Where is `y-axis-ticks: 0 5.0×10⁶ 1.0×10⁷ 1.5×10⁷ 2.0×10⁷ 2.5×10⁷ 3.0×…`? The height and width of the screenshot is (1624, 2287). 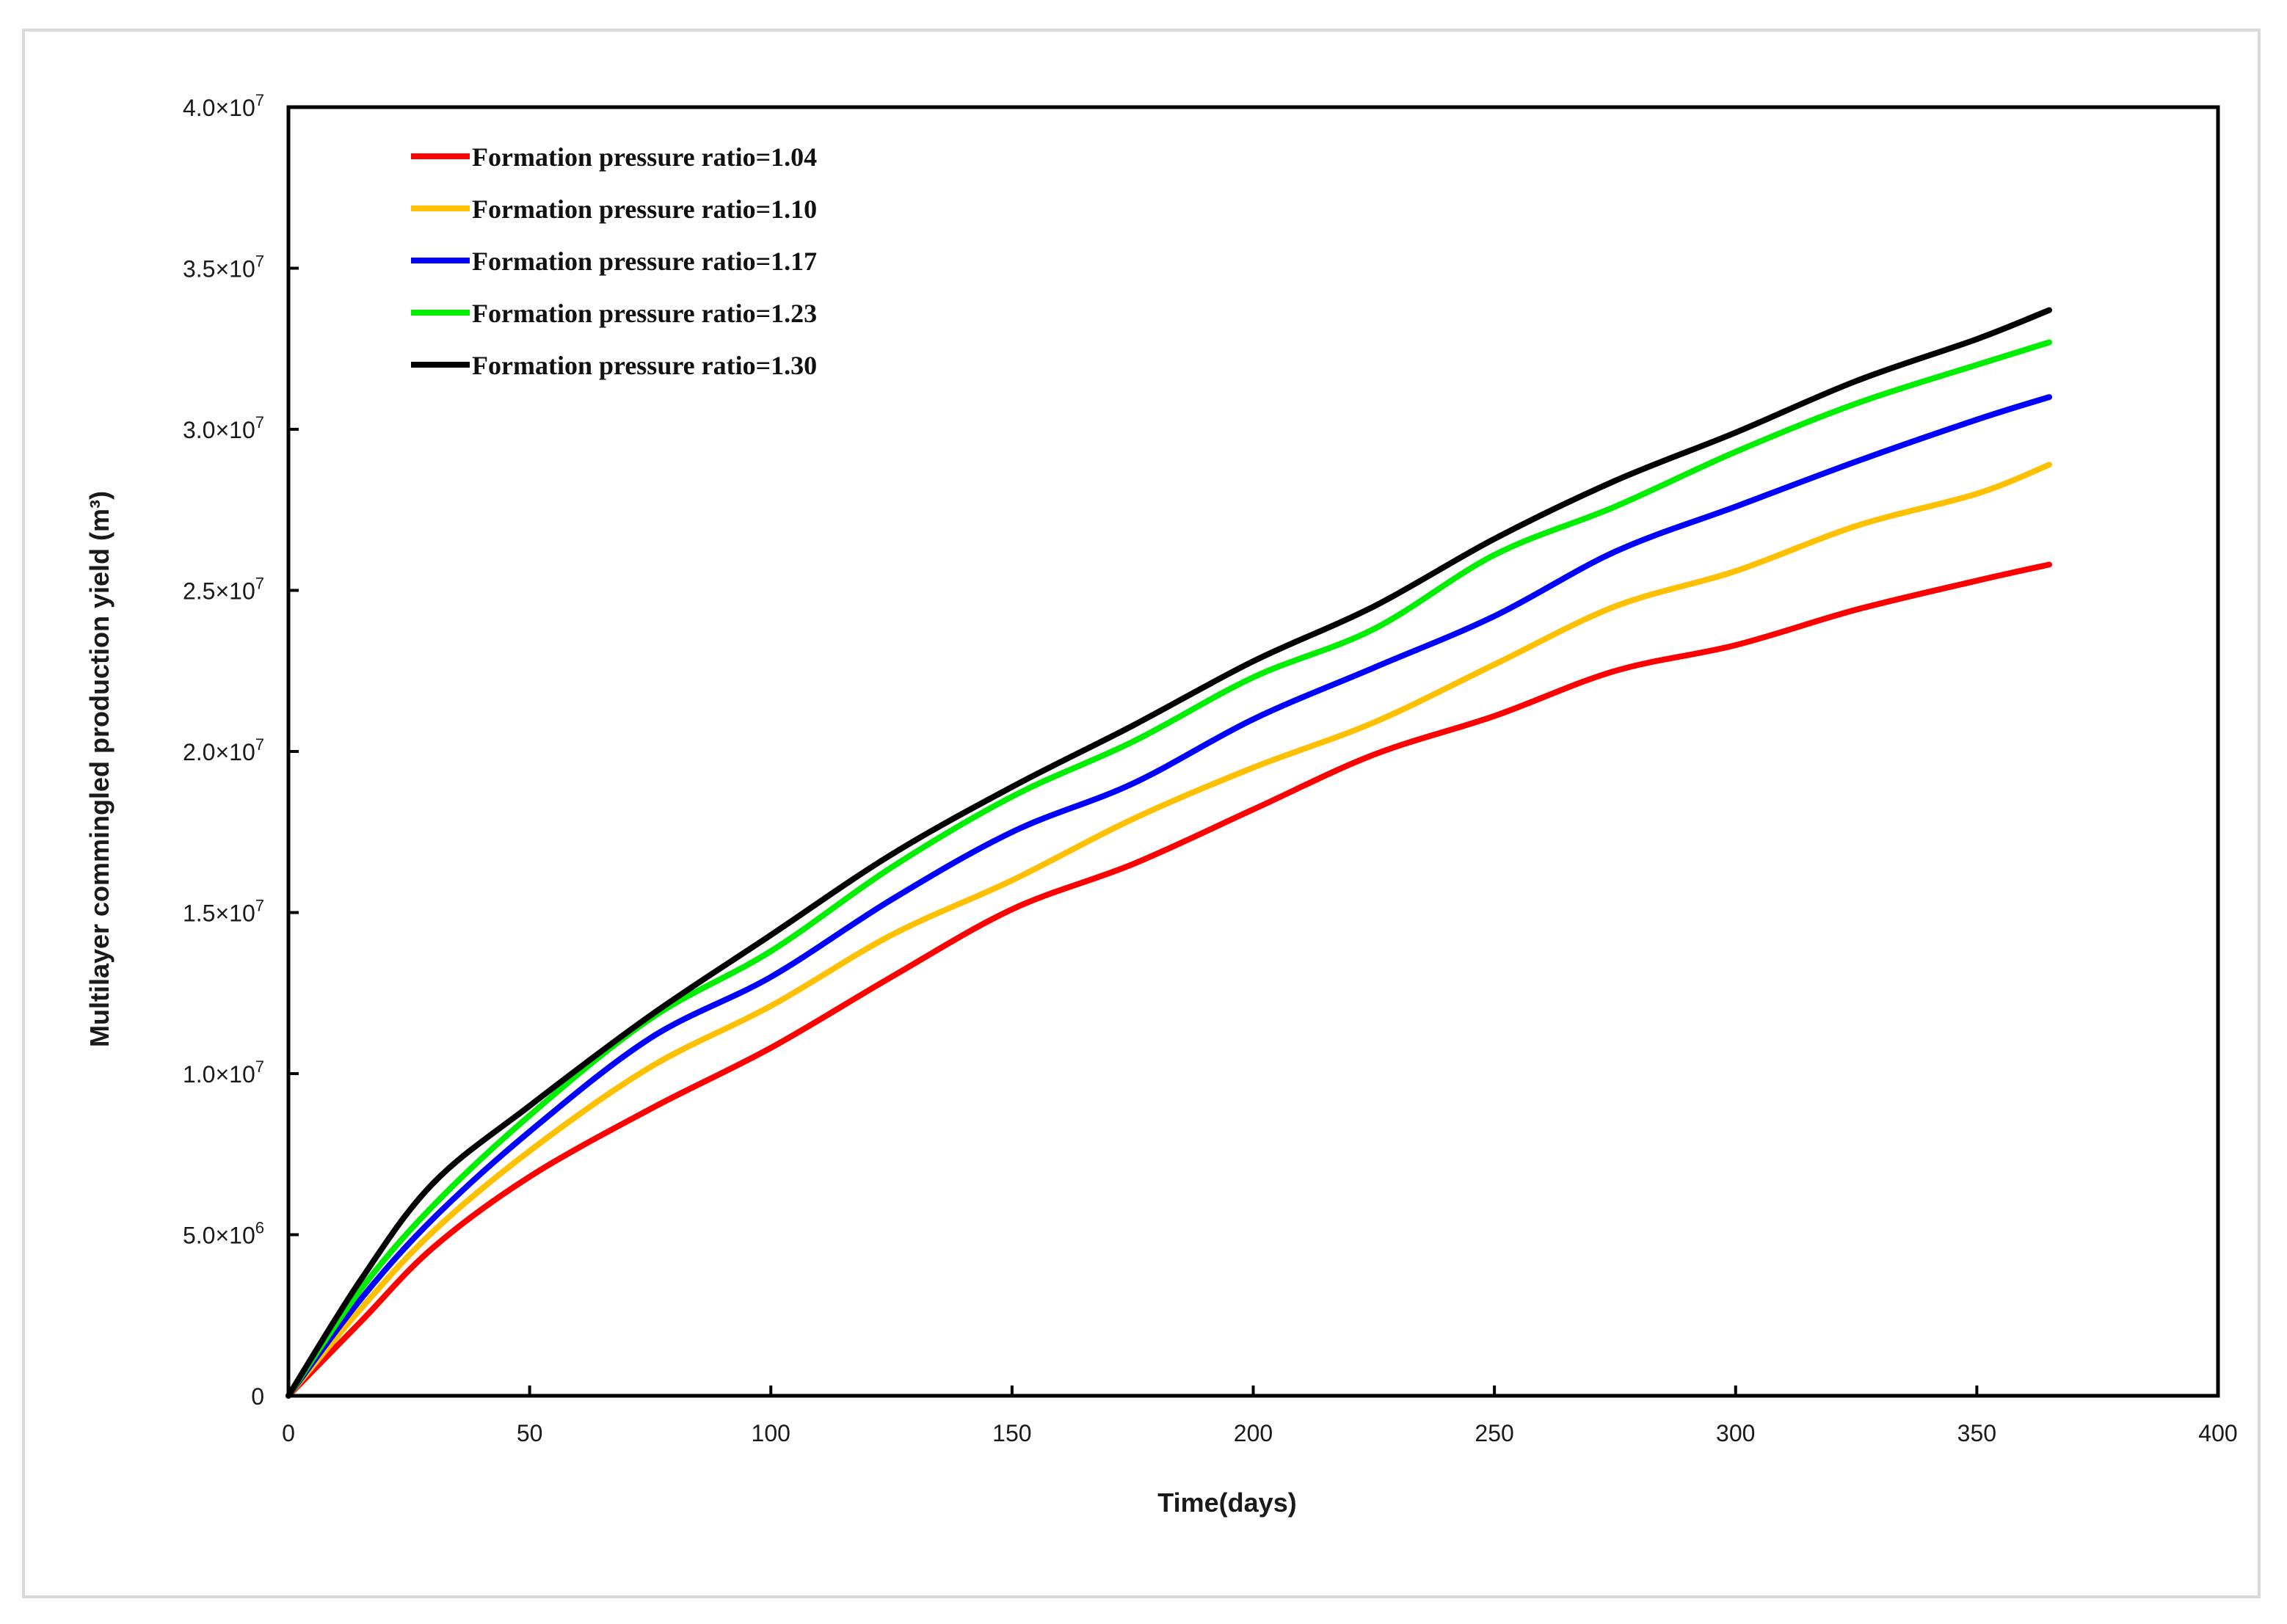
y-axis-ticks: 0 5.0×10⁶ 1.0×10⁷ 1.5×10⁷ 2.0×10⁷ 2.5×10⁷ 3.0×… is located at coordinates (241, 750).